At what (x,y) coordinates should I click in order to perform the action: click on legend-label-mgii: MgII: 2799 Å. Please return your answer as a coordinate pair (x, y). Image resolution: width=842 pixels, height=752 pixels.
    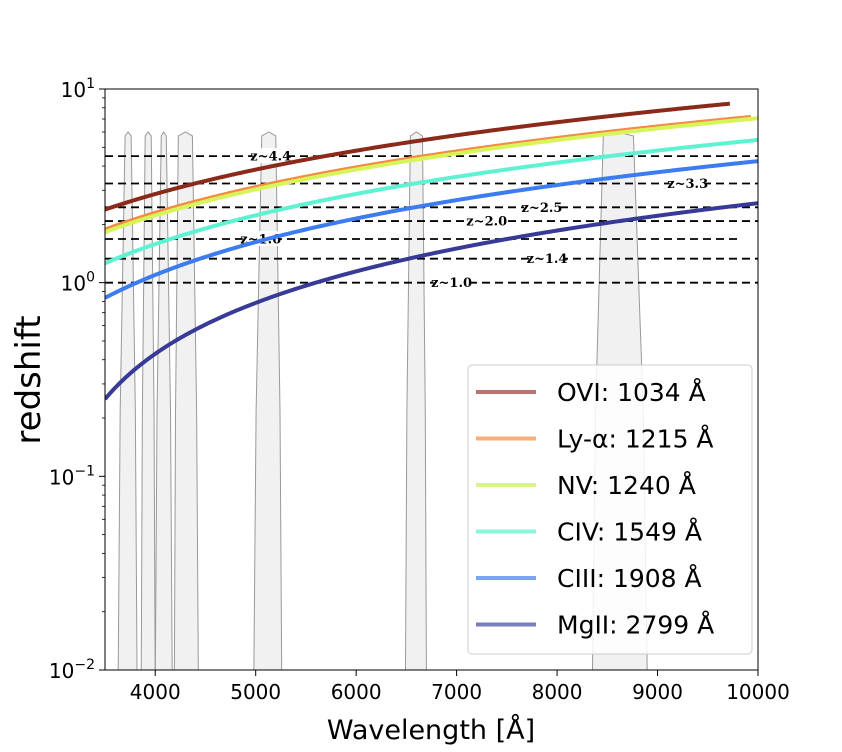
    Looking at the image, I should click on (635, 625).